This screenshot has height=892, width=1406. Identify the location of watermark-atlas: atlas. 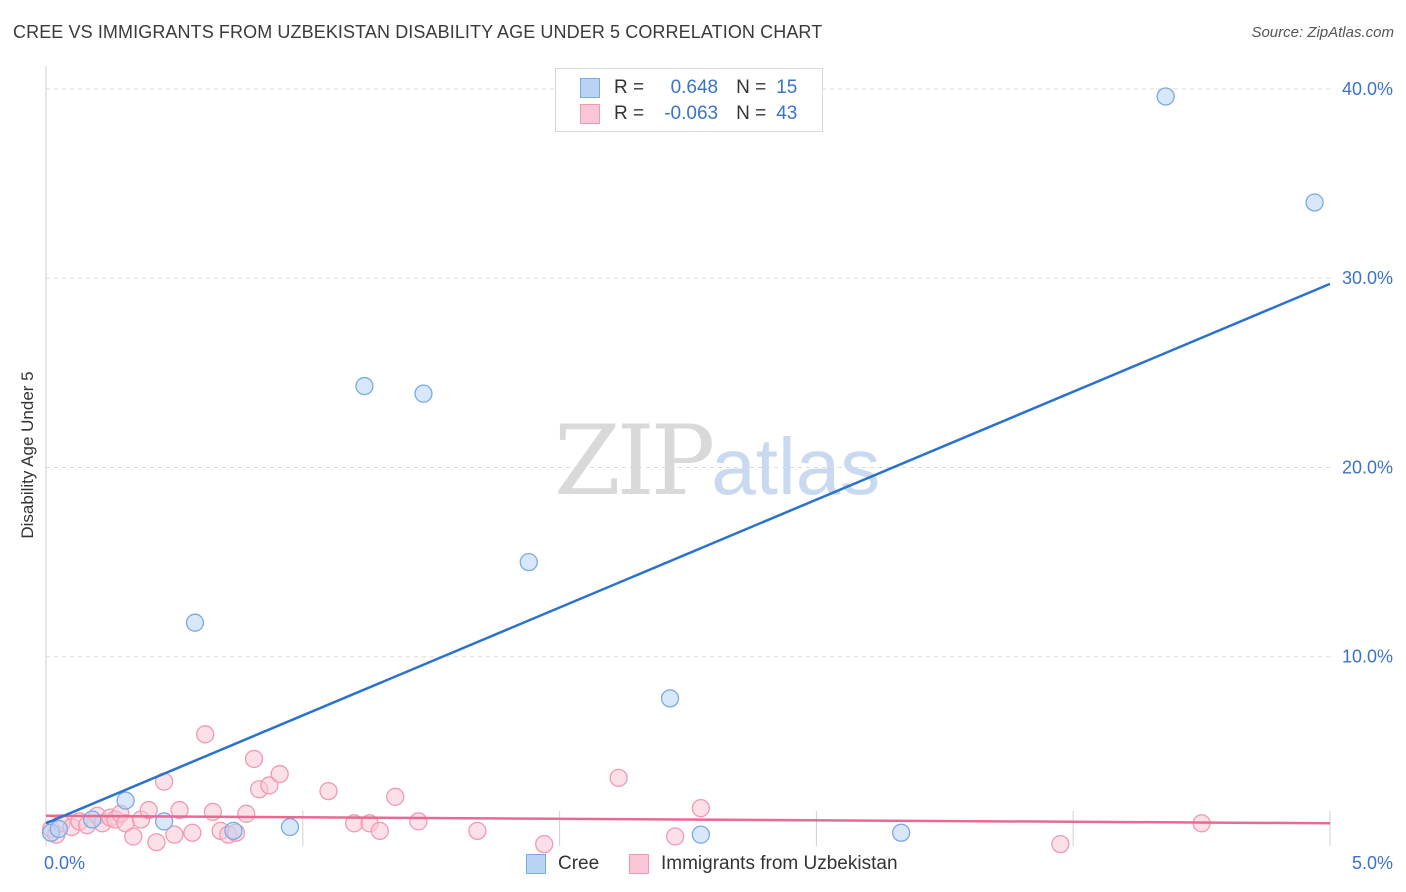
(796, 466).